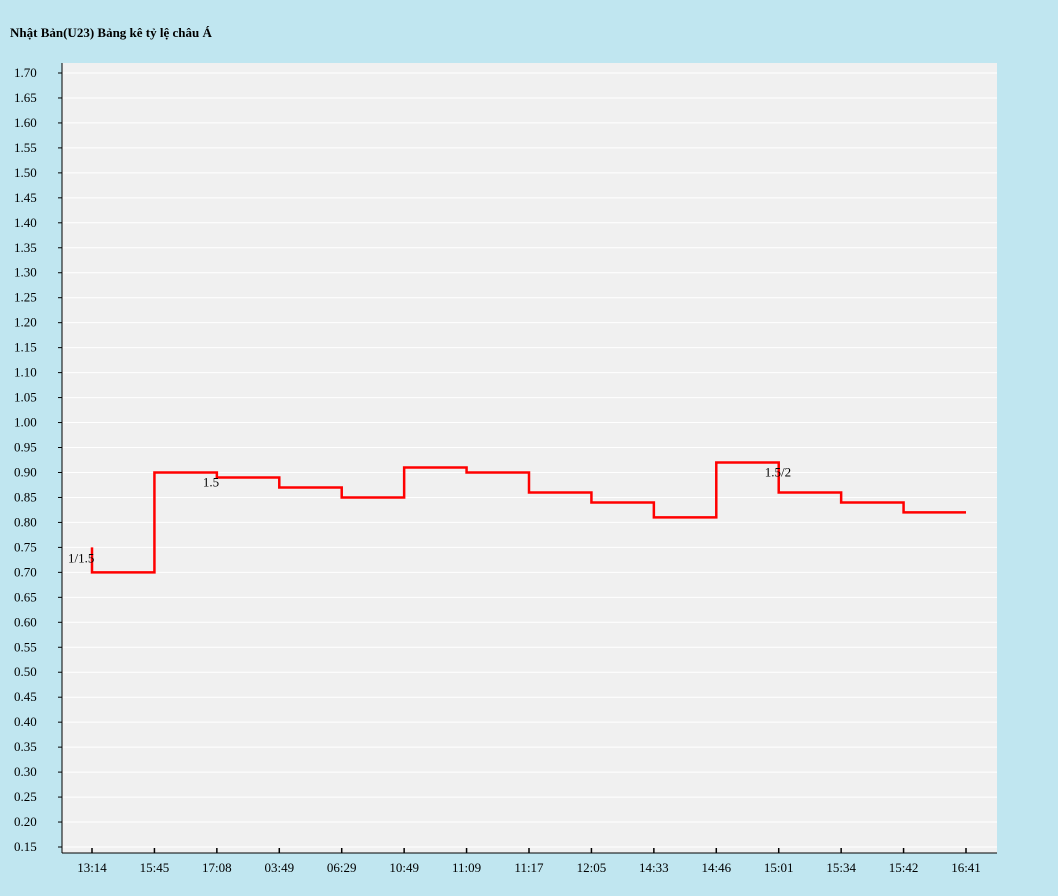 This screenshot has width=1058, height=896. What do you see at coordinates (25, 197) in the screenshot?
I see `y-tick-label: 1.45` at bounding box center [25, 197].